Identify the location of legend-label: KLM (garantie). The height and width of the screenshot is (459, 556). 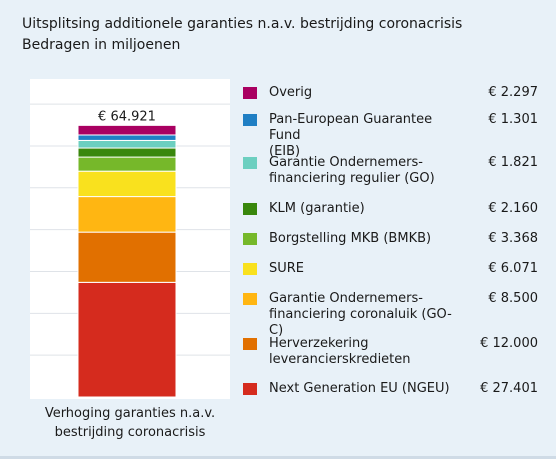
(364, 209).